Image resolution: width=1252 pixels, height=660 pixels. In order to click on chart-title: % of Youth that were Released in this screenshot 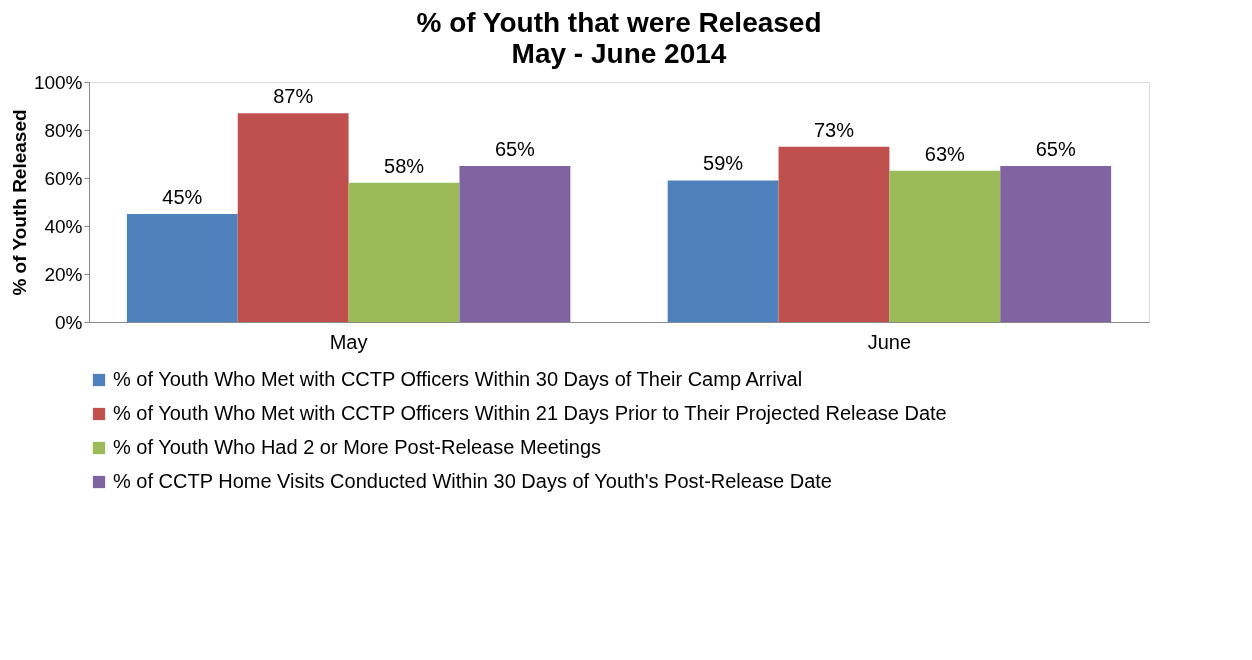, I will do `click(619, 22)`.